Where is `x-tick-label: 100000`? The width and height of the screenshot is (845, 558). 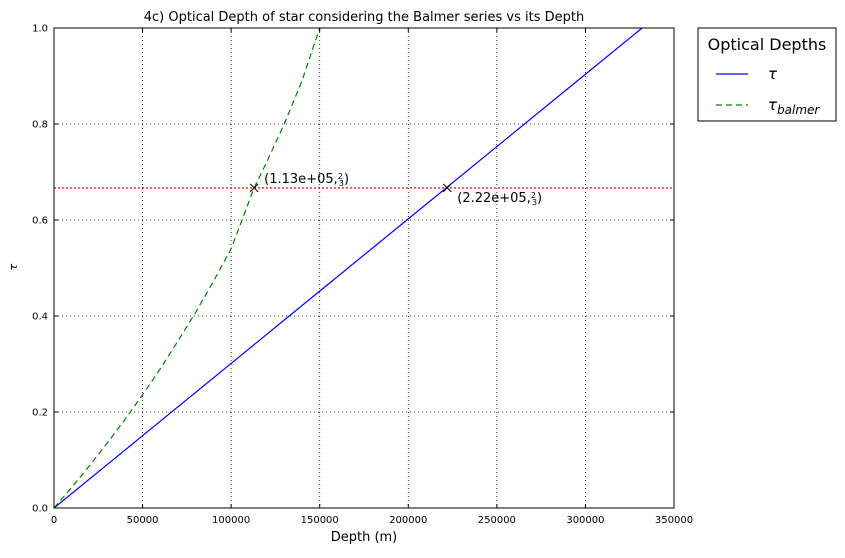
x-tick-label: 100000 is located at coordinates (231, 520).